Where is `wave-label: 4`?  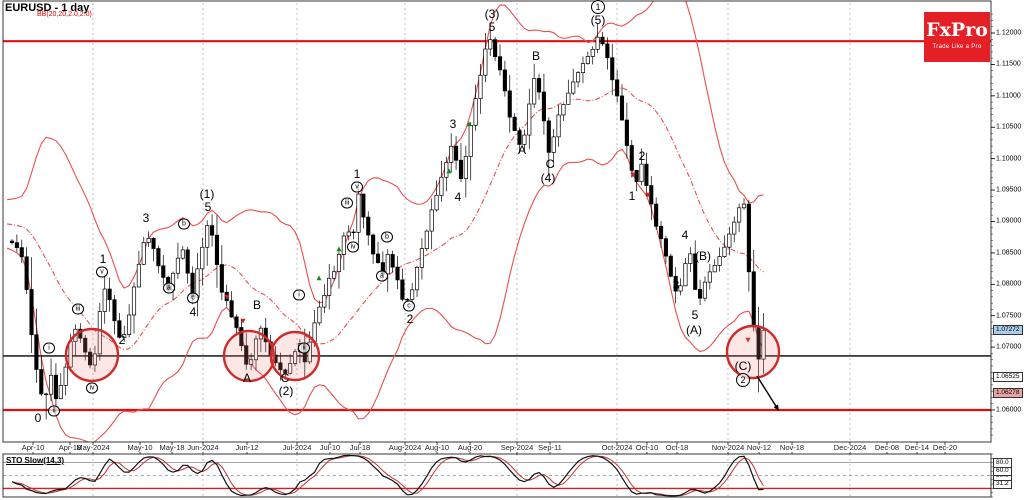 wave-label: 4 is located at coordinates (458, 197).